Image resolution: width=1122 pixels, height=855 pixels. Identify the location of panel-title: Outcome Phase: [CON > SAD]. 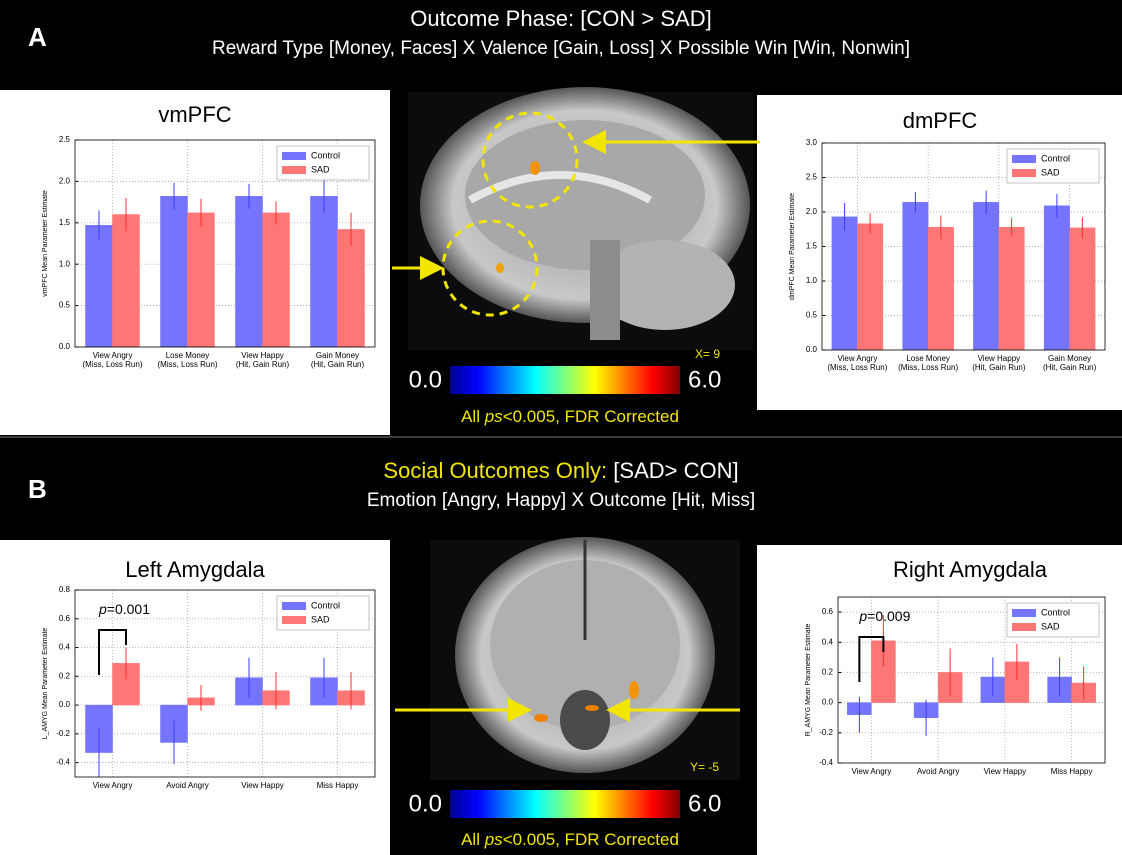
(561, 18).